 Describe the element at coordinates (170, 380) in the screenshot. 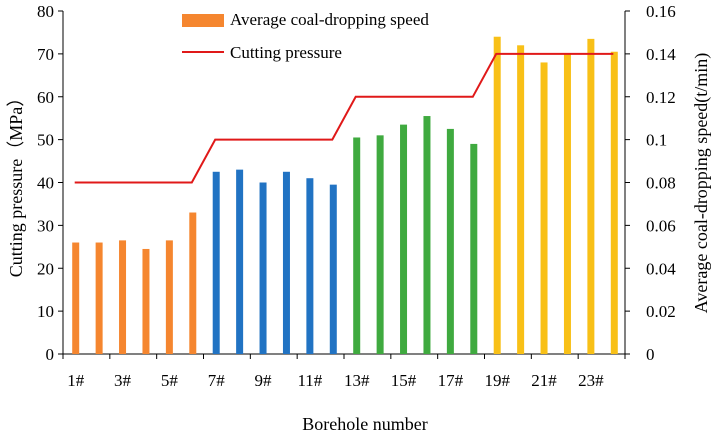

I see `x-tick-label: 5#` at that location.